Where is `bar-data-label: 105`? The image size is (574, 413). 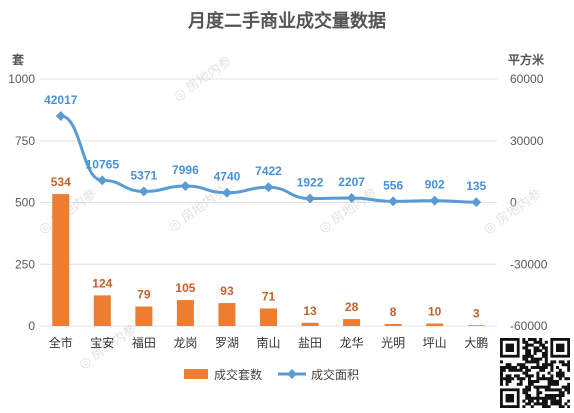 bar-data-label: 105 is located at coordinates (185, 288).